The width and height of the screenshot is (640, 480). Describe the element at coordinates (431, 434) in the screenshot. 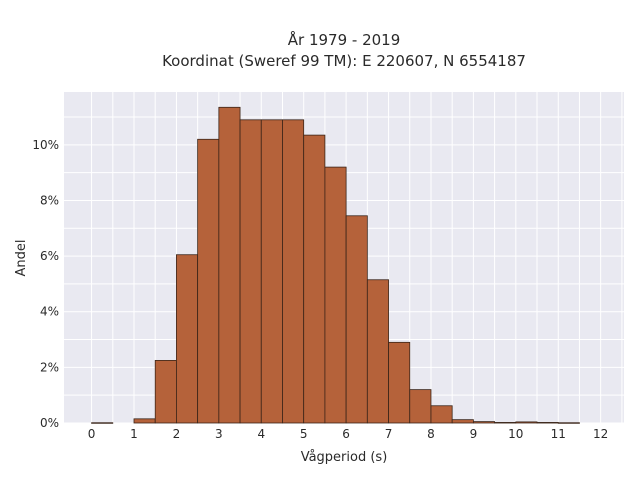

I see `x-tick-label: 8` at that location.